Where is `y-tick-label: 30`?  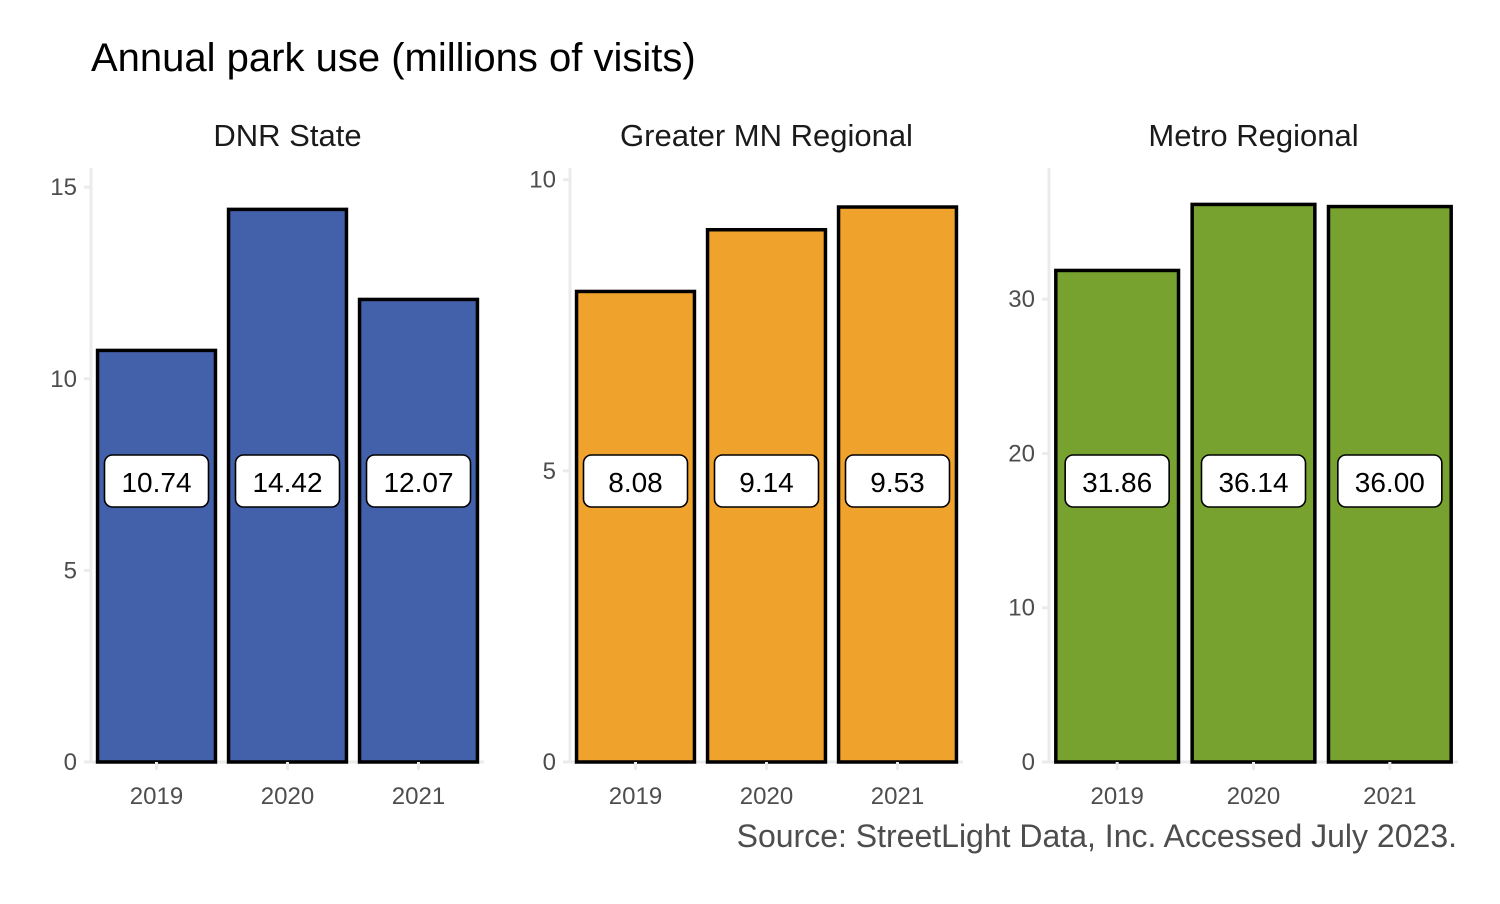
y-tick-label: 30 is located at coordinates (1021, 299).